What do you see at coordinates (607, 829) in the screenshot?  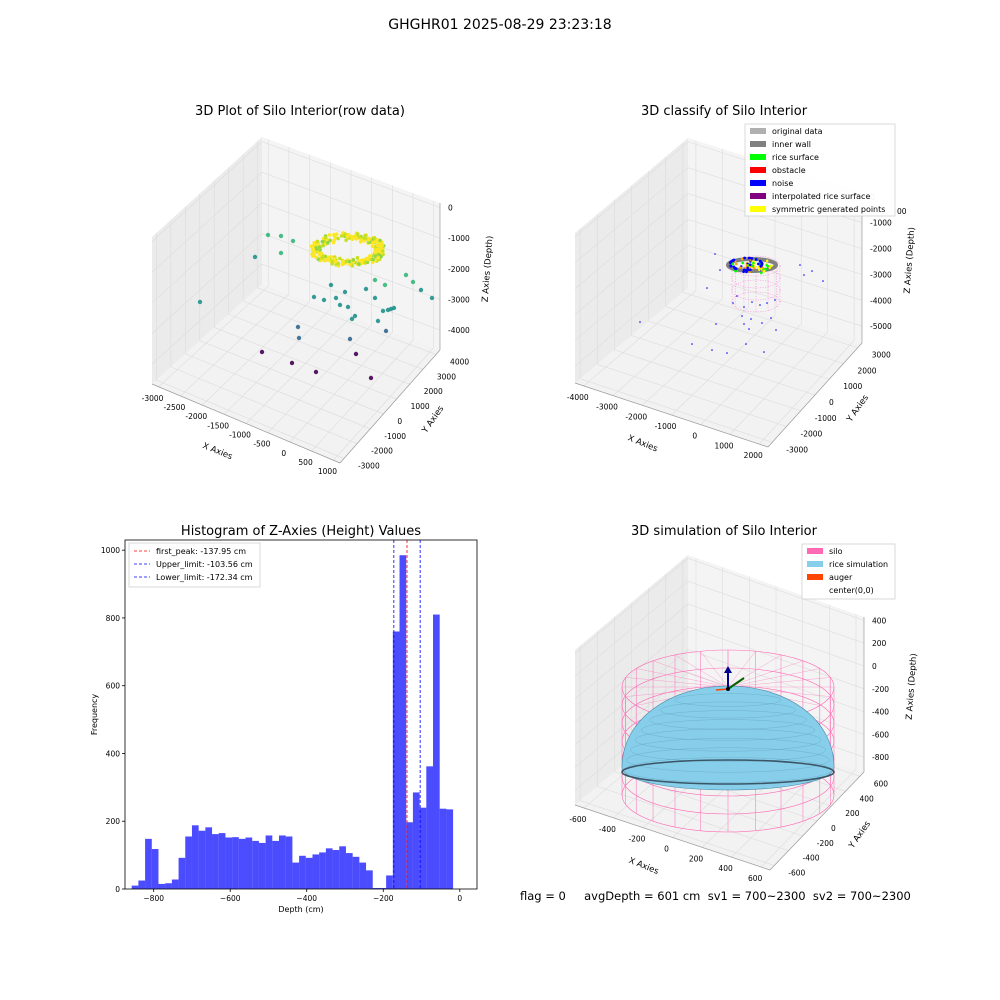 I see `plot4-x-tick-label: -400` at bounding box center [607, 829].